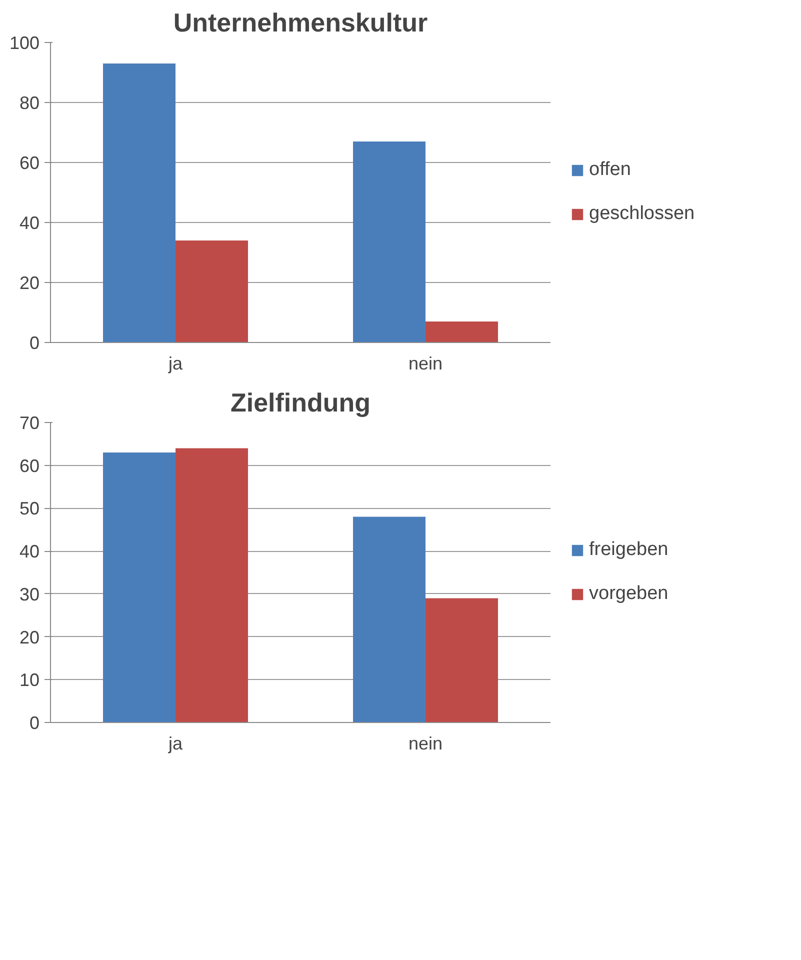  Describe the element at coordinates (642, 214) in the screenshot. I see `legend-label: geschlossen` at that location.